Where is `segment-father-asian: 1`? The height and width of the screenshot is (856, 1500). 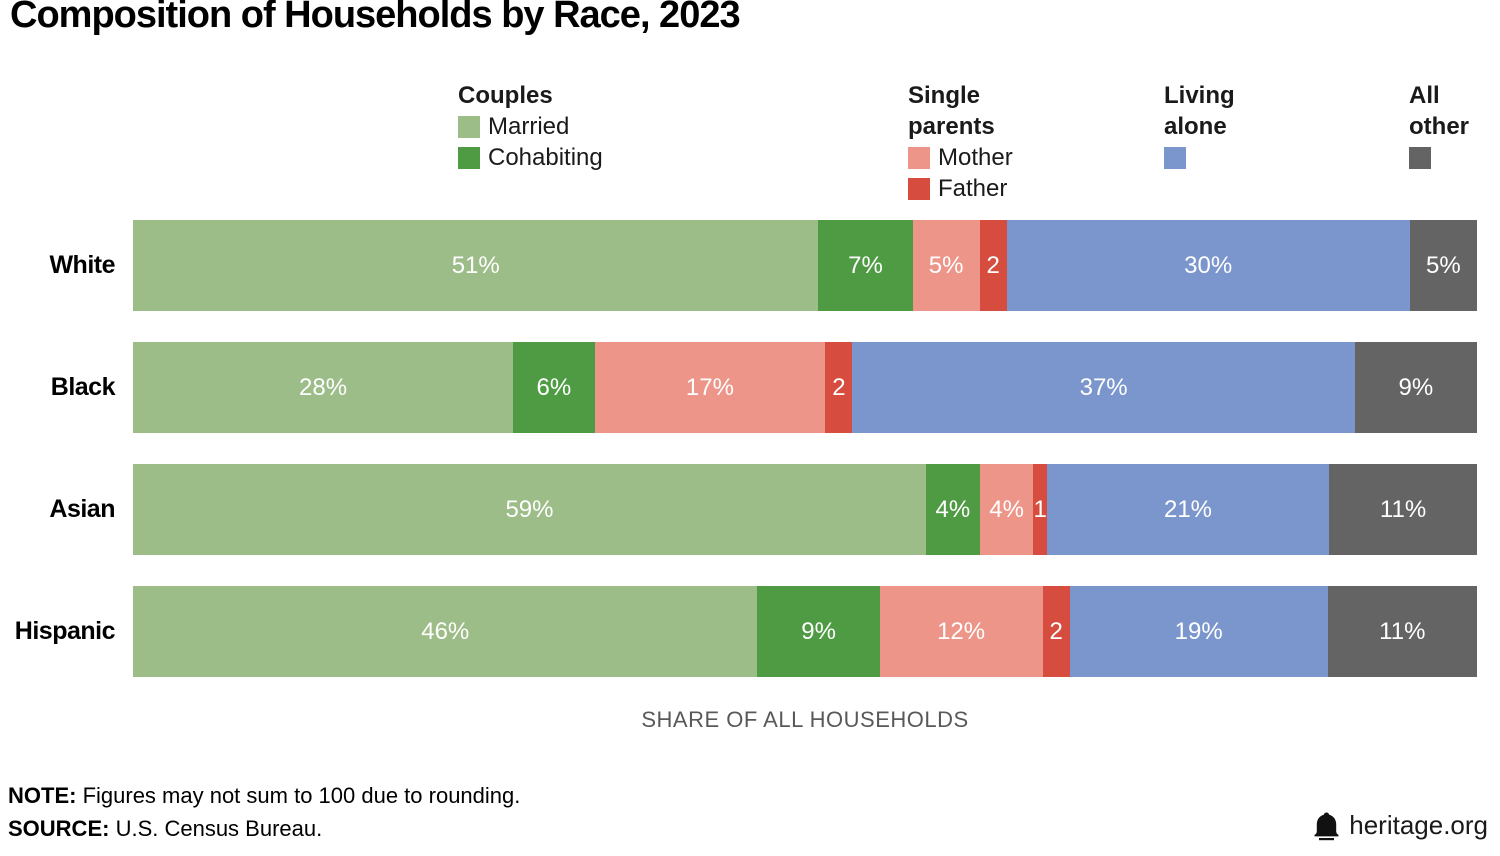
segment-father-asian: 1 is located at coordinates (1040, 509).